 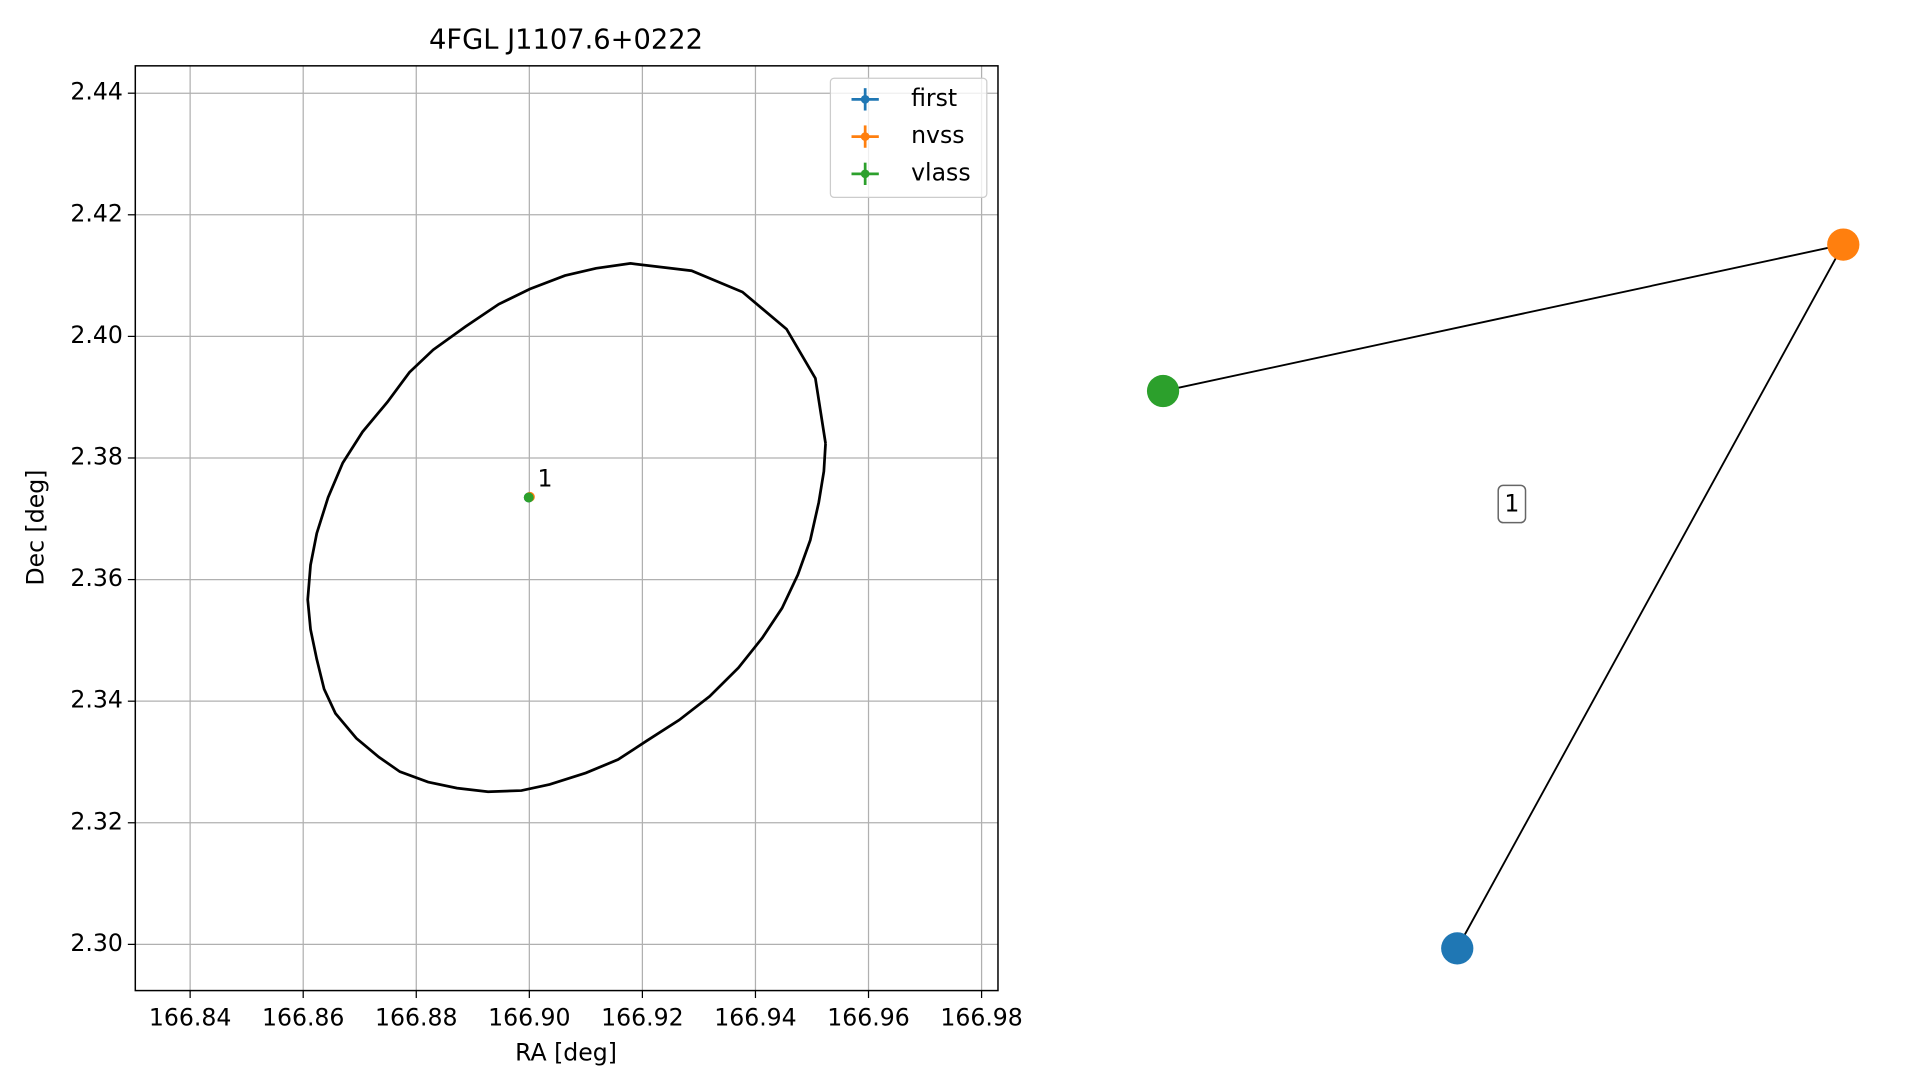 I want to click on x-axis-label: RA [deg], so click(x=566, y=1052).